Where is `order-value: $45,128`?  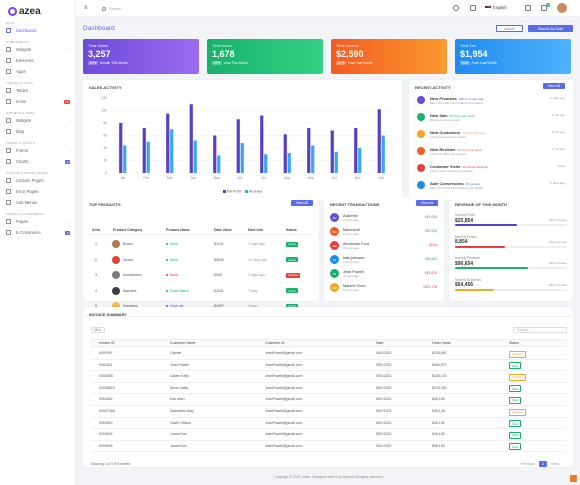
order-value: $45,128 is located at coordinates (438, 411).